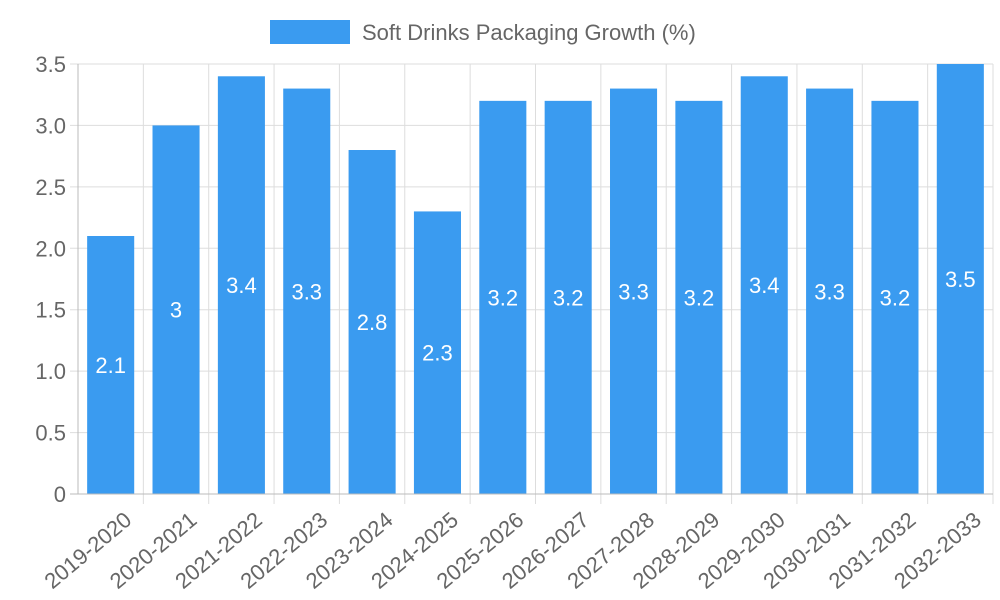  Describe the element at coordinates (310, 32) in the screenshot. I see `legend-swatch` at that location.